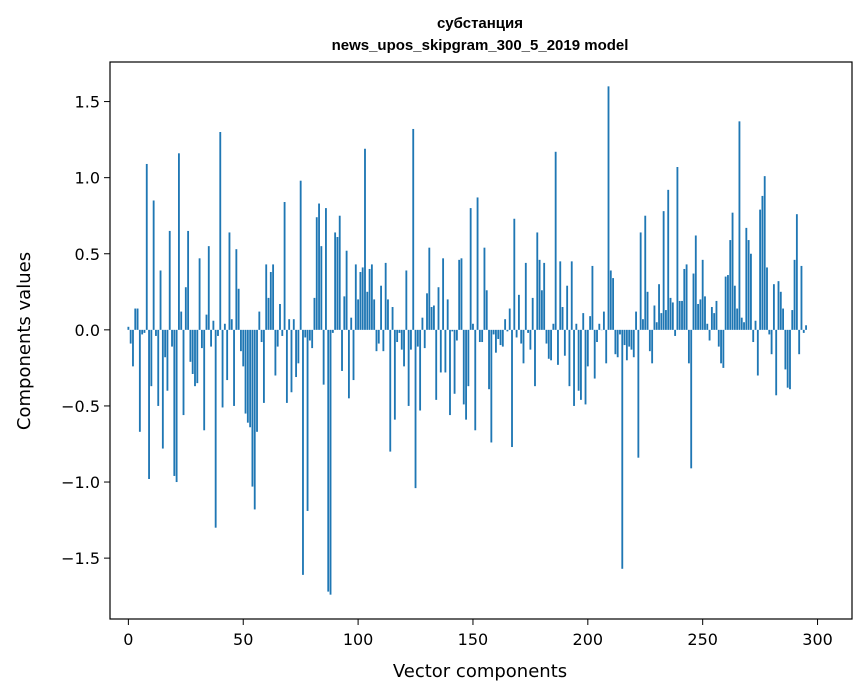 This screenshot has width=867, height=696. I want to click on x-axis-label: Vector components, so click(480, 671).